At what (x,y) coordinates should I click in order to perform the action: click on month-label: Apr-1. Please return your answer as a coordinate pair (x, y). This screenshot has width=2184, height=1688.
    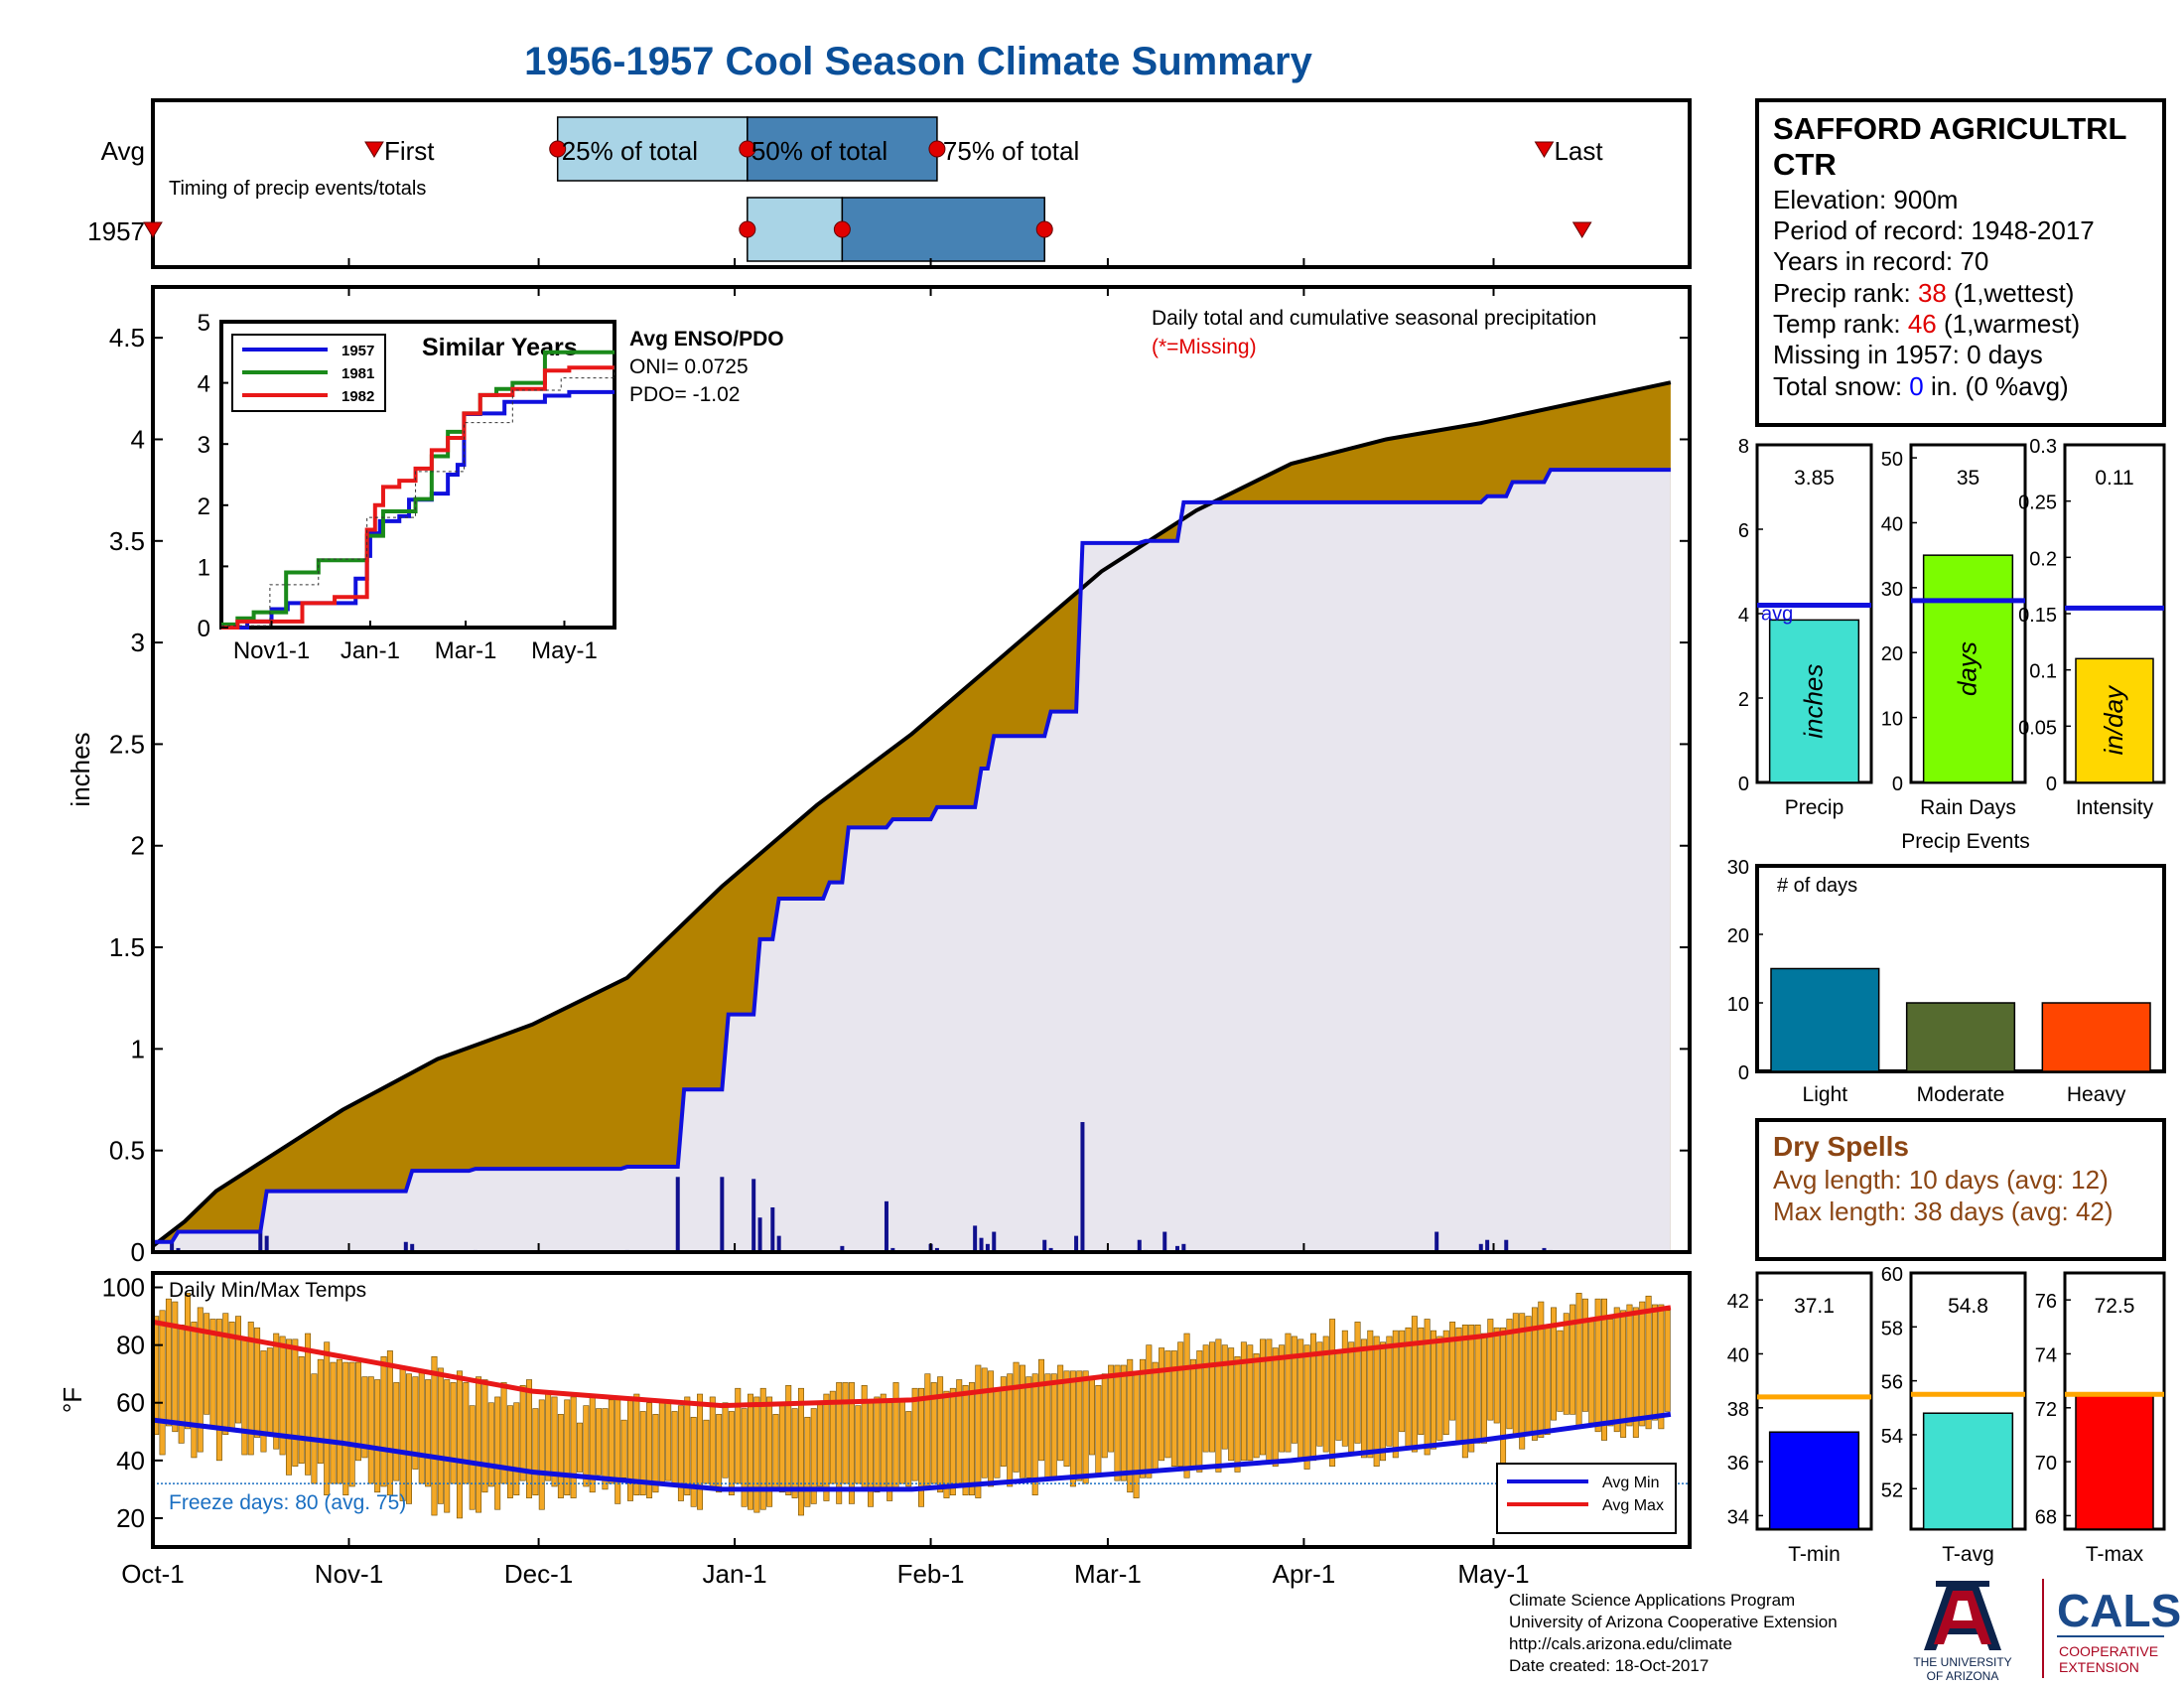
    Looking at the image, I should click on (1304, 1574).